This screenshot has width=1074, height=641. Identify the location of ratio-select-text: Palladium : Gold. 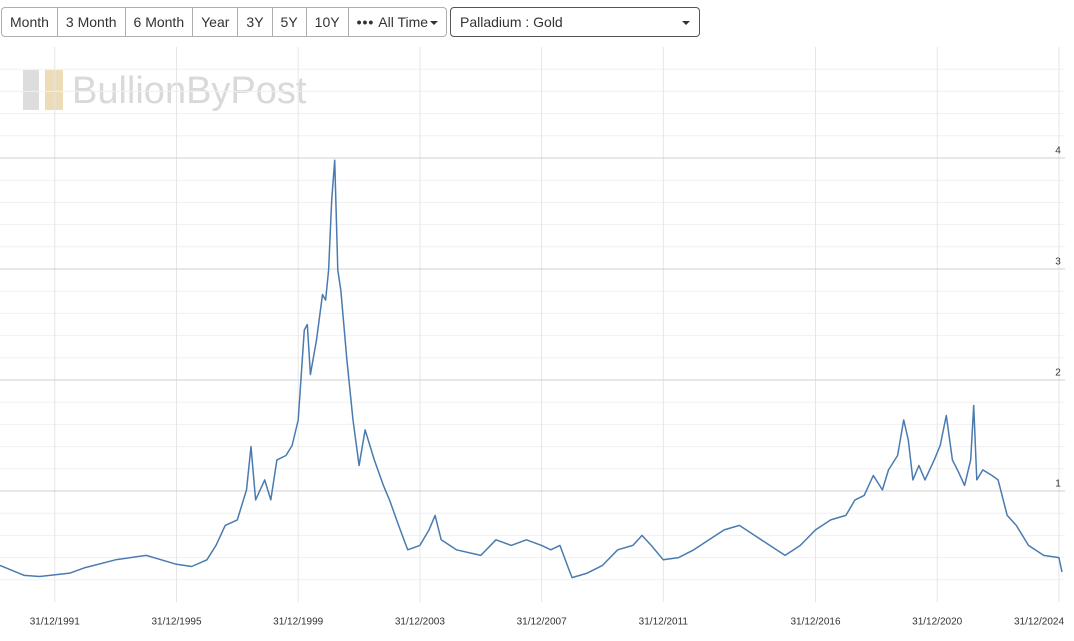
(511, 22).